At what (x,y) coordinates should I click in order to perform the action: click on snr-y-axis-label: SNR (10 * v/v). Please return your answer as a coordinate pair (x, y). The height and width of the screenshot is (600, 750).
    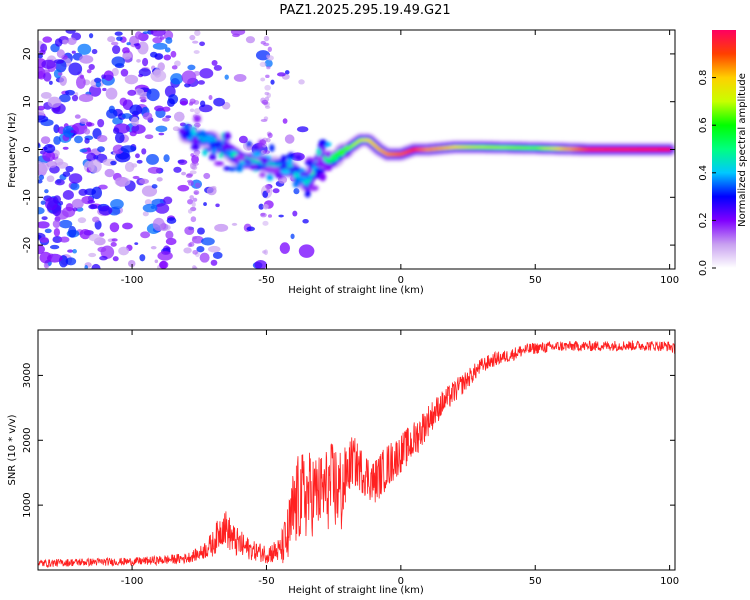
    Looking at the image, I should click on (12, 449).